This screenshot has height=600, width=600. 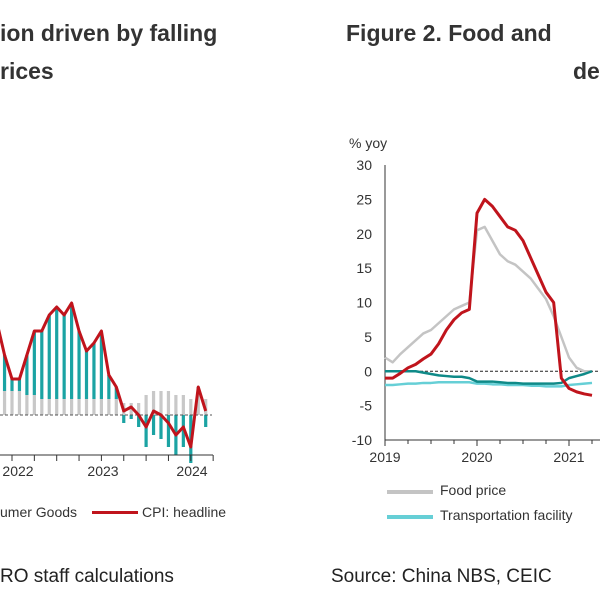 I want to click on left-chart-title-line2: rices, so click(x=27, y=71).